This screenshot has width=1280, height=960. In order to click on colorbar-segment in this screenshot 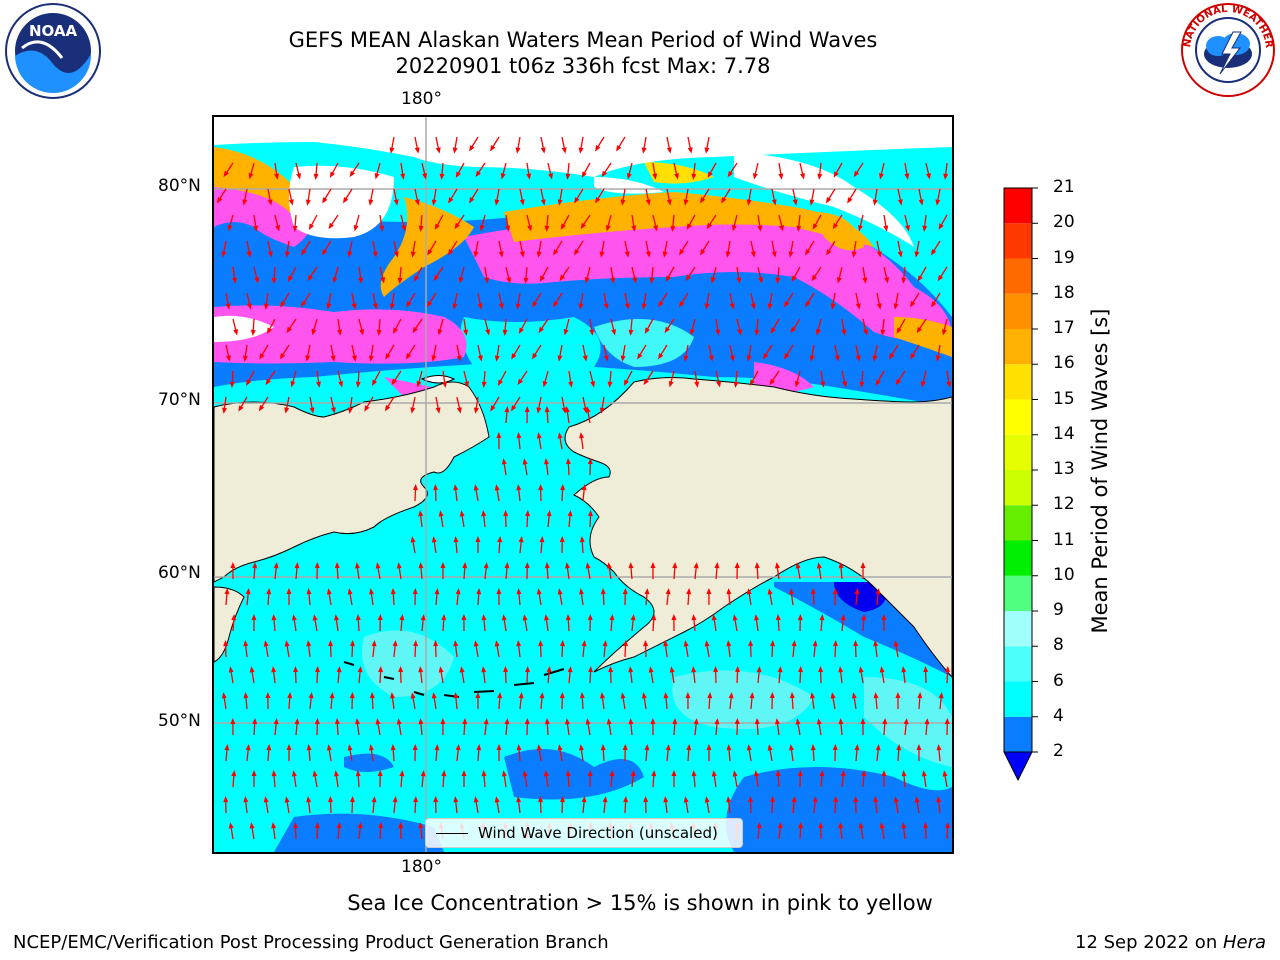, I will do `click(1018, 664)`.